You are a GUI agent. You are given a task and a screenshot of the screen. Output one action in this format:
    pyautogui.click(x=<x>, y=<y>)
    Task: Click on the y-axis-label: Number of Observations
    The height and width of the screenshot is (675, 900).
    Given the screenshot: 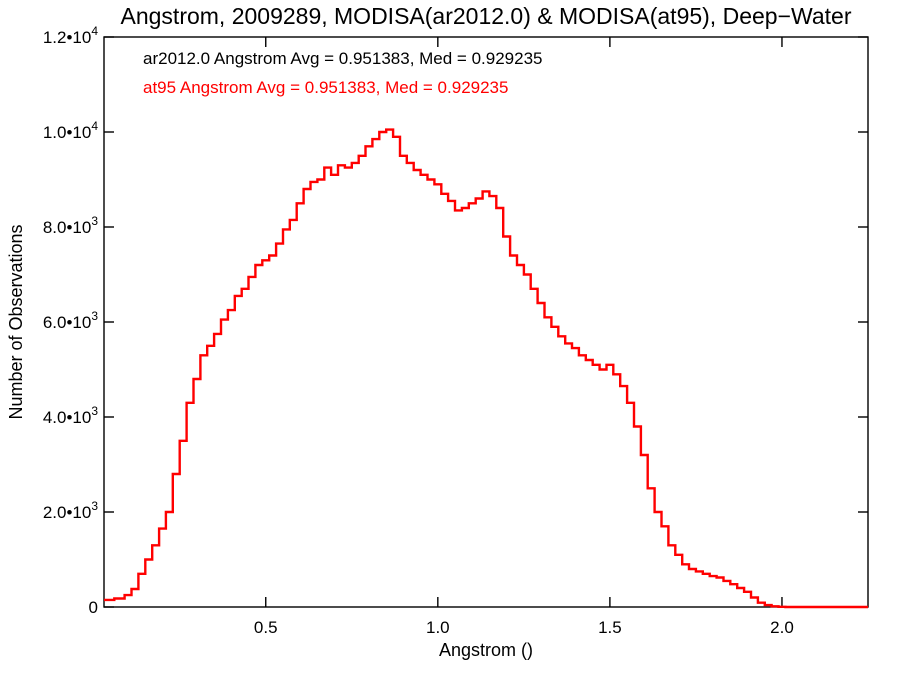 What is the action you would take?
    pyautogui.click(x=16, y=321)
    